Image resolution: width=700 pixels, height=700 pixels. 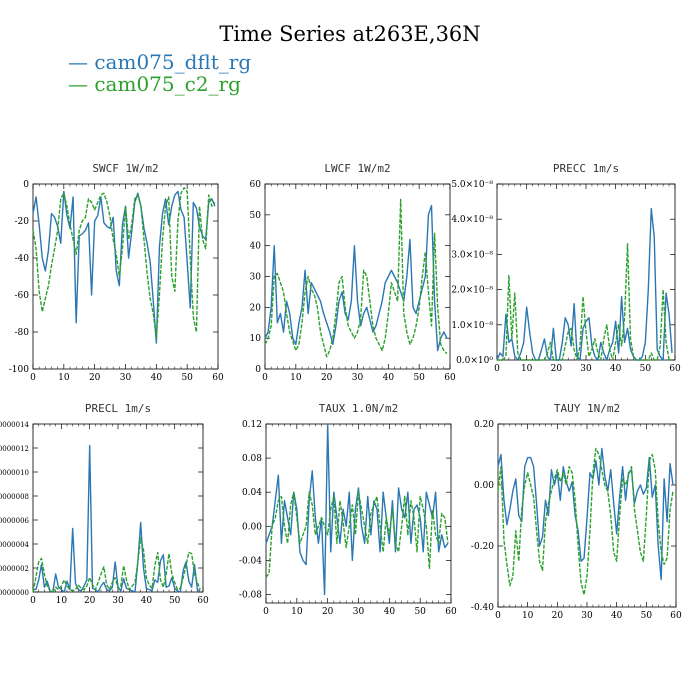 What do you see at coordinates (173, 62) in the screenshot?
I see `legend-label-dflt: cam075_dflt_rg` at bounding box center [173, 62].